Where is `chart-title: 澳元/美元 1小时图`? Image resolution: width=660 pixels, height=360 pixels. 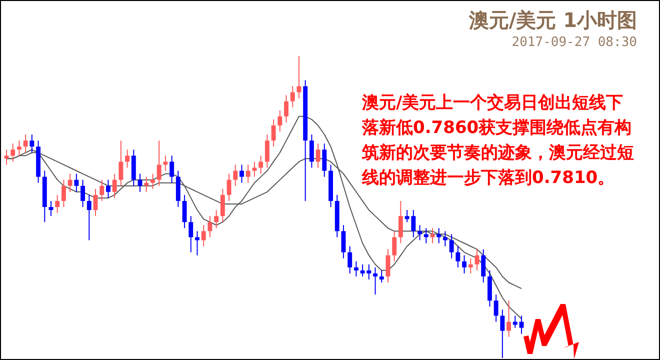
chart-title: 澳元/美元 1小时图 is located at coordinates (552, 20).